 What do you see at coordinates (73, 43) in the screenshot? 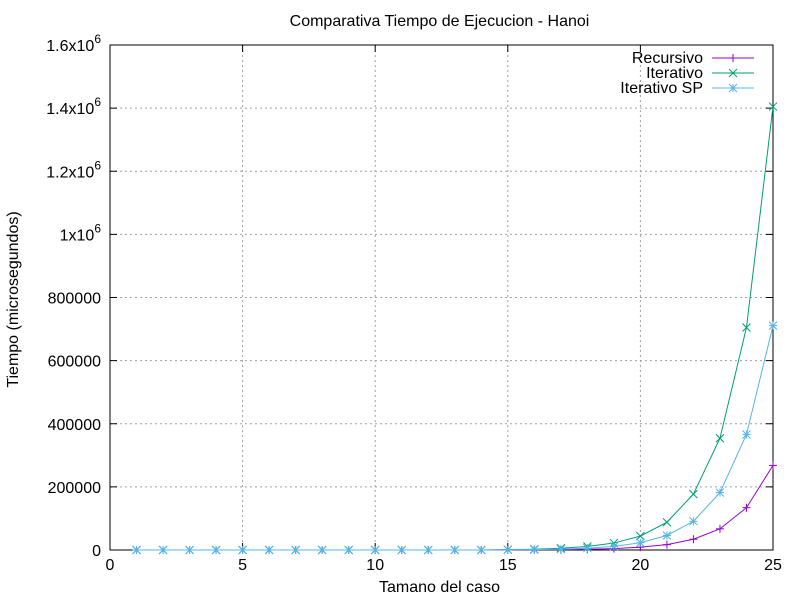
I see `y-tick-label: 1.6x10⁶` at bounding box center [73, 43].